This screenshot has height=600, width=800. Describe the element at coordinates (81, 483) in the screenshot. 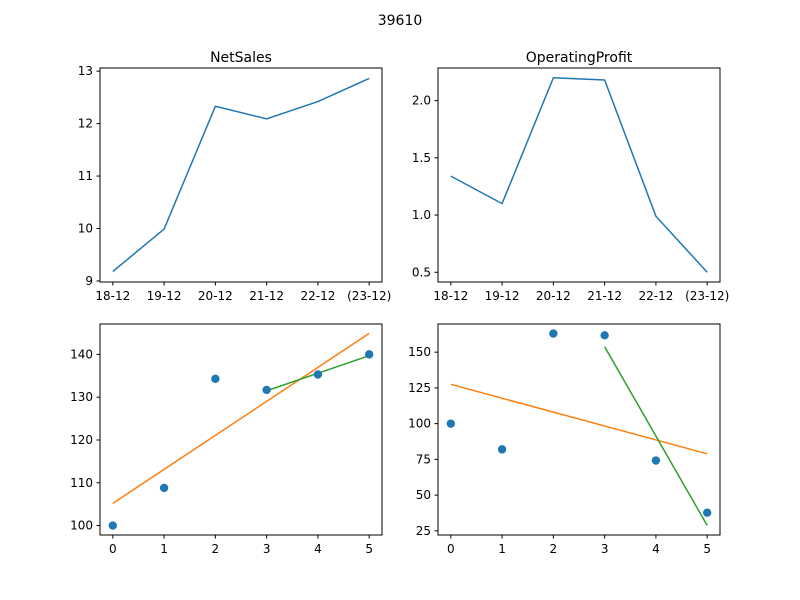

I see `y-tick-label: 110` at that location.